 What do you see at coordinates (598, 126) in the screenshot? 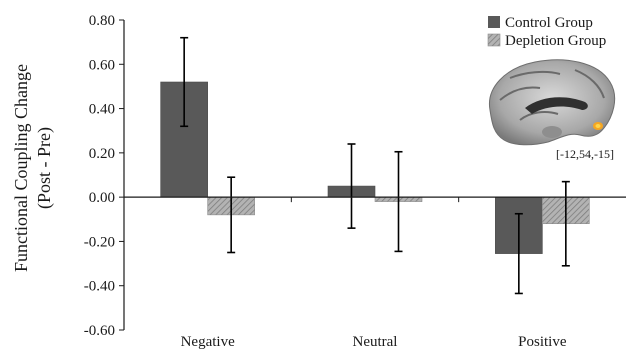
I see `activation-spot-core` at bounding box center [598, 126].